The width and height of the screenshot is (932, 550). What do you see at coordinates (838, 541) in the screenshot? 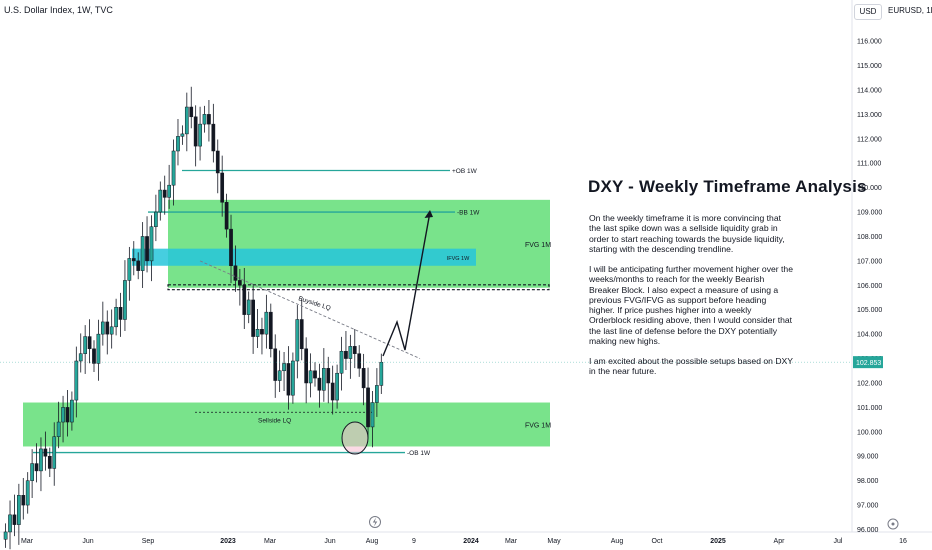
I see `time-tick-label: Jul` at bounding box center [838, 541].